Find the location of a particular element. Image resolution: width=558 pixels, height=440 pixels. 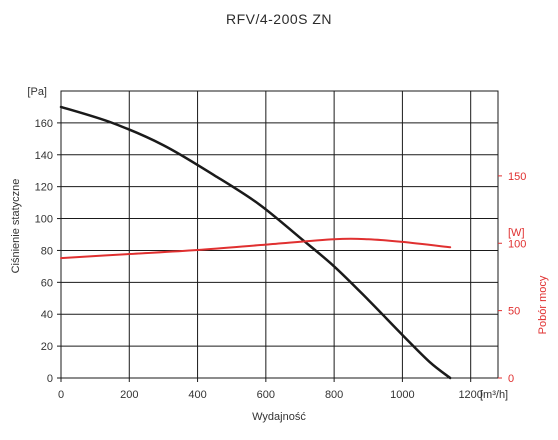

y-right-tick-label: 100 is located at coordinates (517, 244).